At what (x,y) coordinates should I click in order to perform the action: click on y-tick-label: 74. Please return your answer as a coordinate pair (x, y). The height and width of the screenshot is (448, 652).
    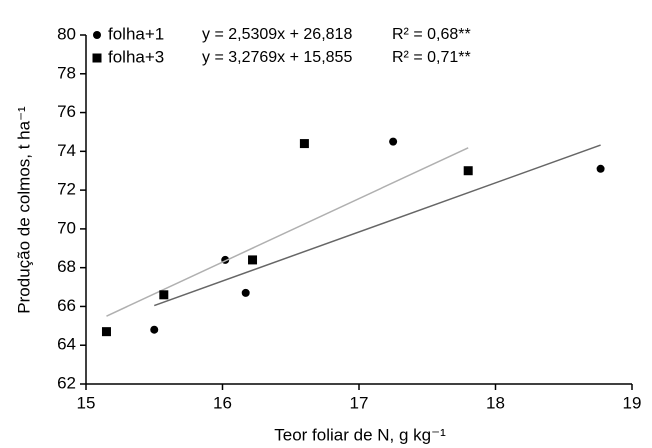
    Looking at the image, I should click on (66, 150).